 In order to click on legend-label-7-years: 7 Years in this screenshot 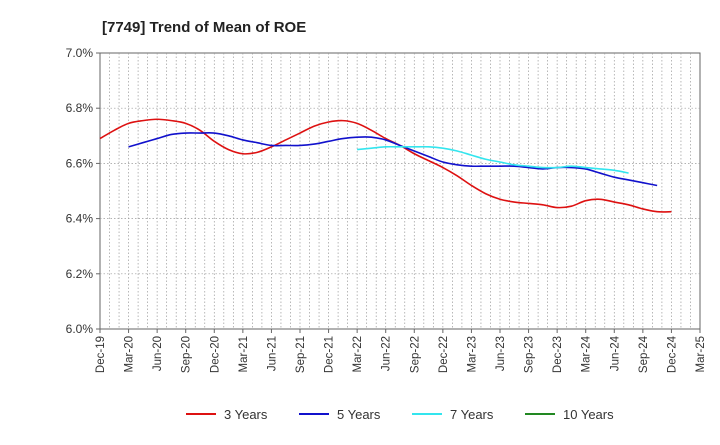, I will do `click(472, 414)`.